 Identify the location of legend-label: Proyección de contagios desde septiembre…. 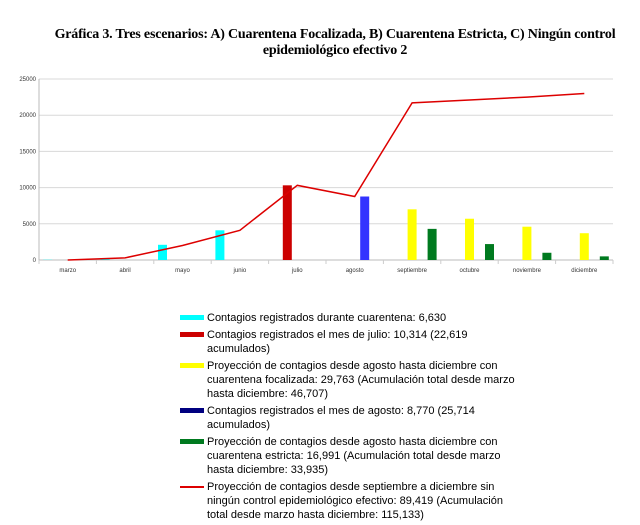
(363, 501).